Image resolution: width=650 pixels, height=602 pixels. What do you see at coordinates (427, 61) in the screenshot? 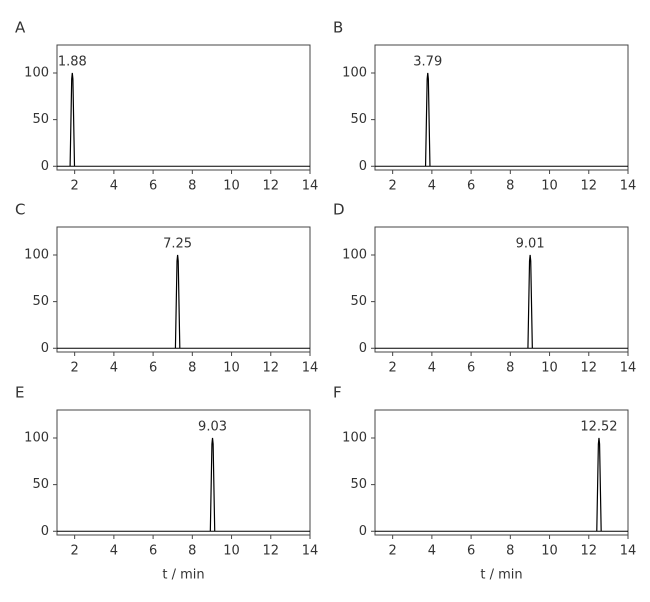
I see `peak-label: 3.79` at bounding box center [427, 61].